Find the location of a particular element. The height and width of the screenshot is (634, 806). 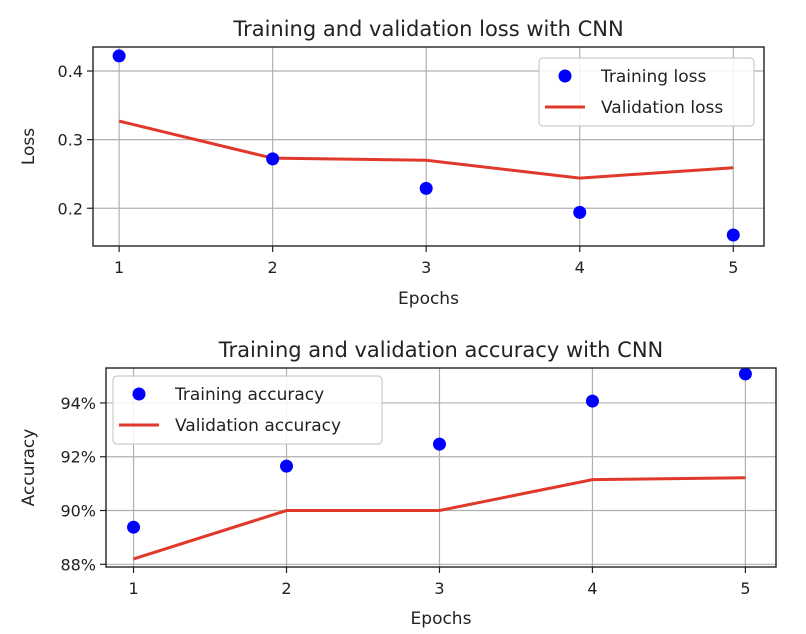

y-tick-label: 88% is located at coordinates (78, 564).